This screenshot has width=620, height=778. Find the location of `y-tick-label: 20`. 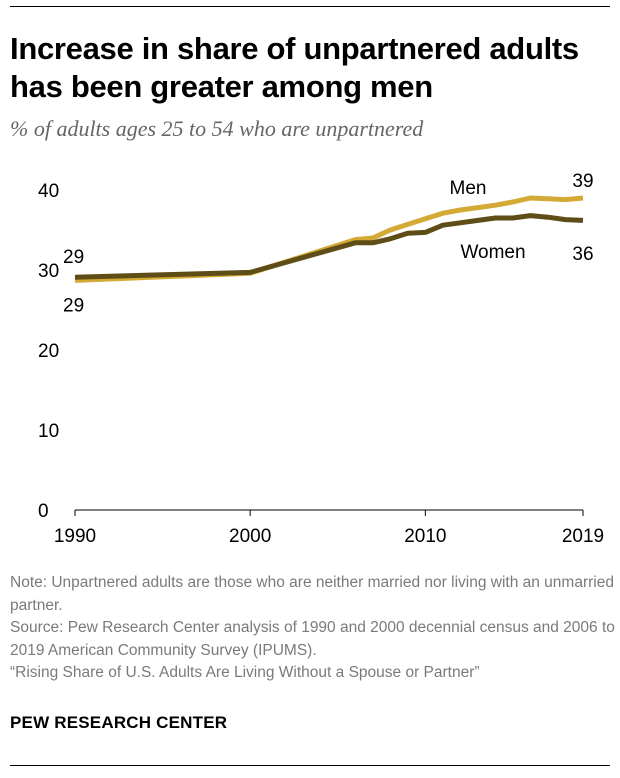

y-tick-label: 20 is located at coordinates (48, 351).